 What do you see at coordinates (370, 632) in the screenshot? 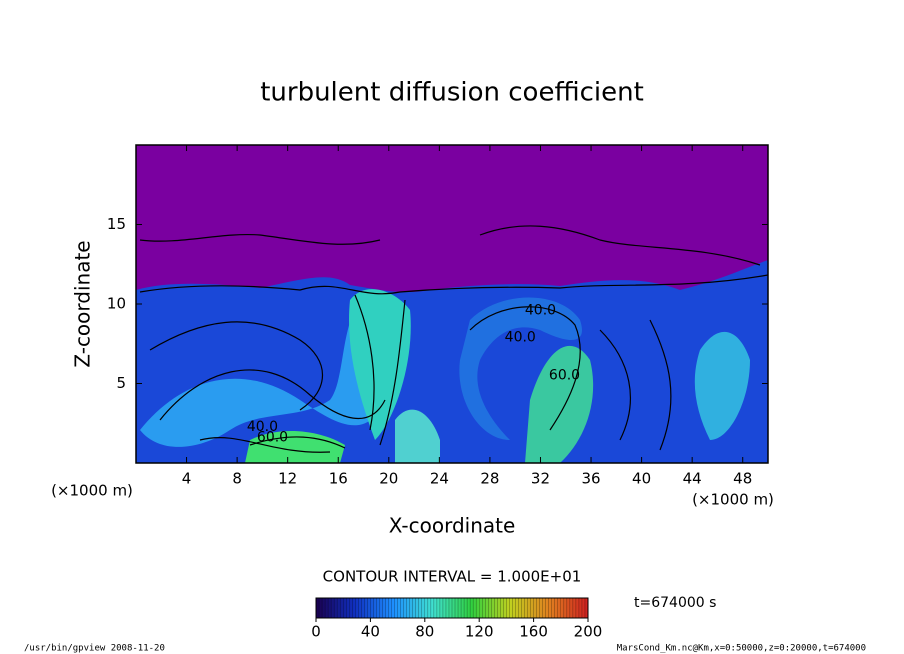
I see `colorbar-tick-label: 40` at bounding box center [370, 632].